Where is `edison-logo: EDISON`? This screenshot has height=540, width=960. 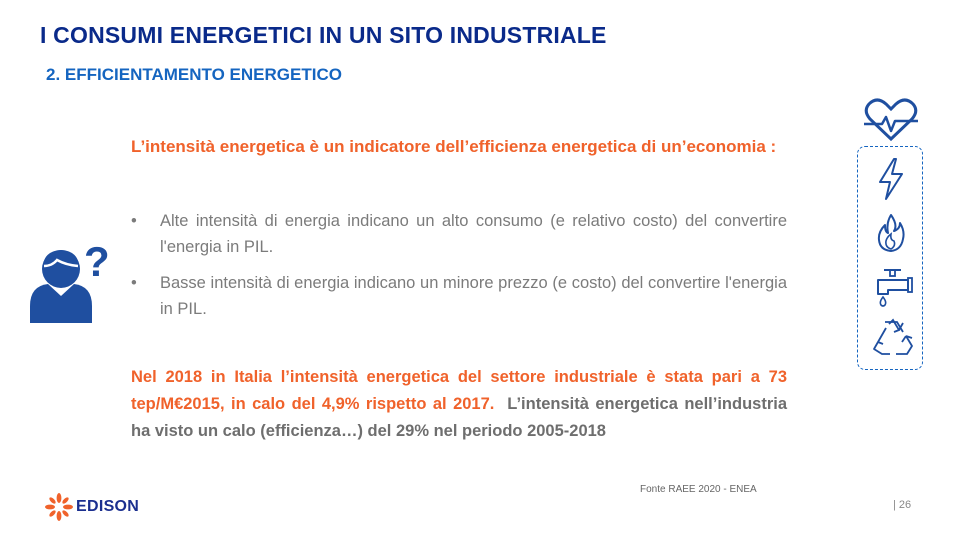 edison-logo: EDISON is located at coordinates (91, 507).